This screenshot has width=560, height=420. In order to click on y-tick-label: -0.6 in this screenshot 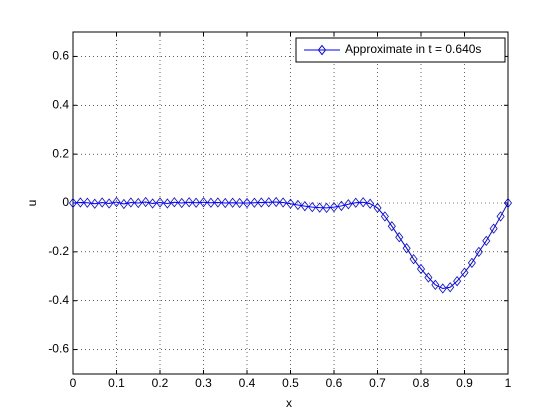, I will do `click(58, 349)`.